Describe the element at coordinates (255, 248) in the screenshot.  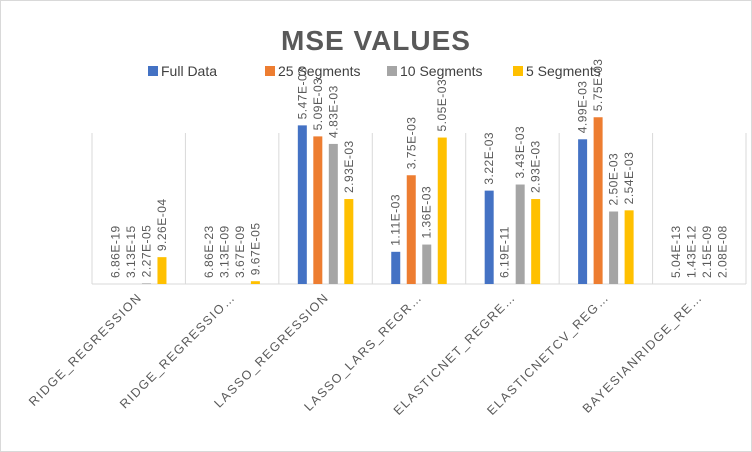
I see `data-label-5-segments-ridge-regressio: 9.67E-05` at that location.